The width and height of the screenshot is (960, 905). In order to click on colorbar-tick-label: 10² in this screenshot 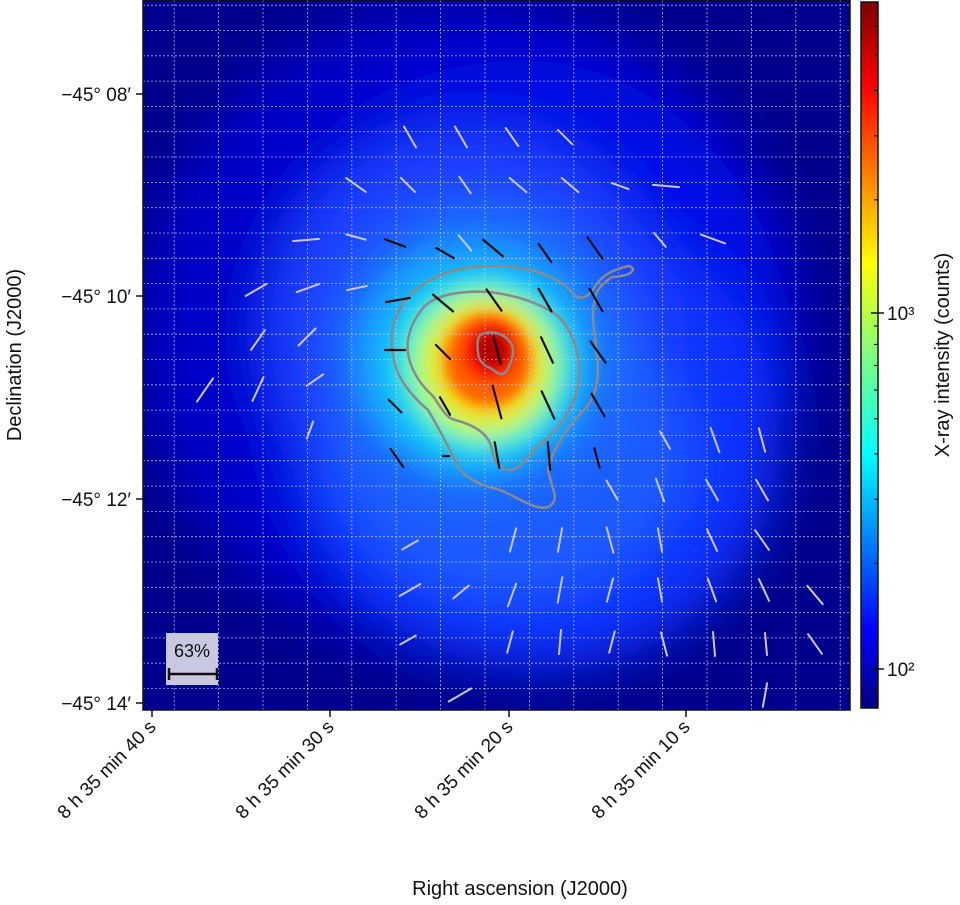, I will do `click(900, 670)`.